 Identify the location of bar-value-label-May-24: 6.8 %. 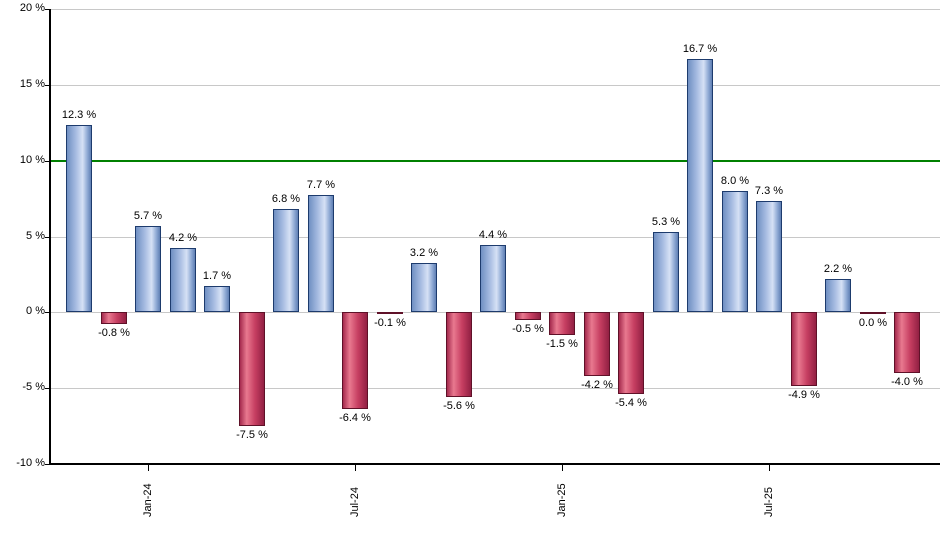
(286, 199).